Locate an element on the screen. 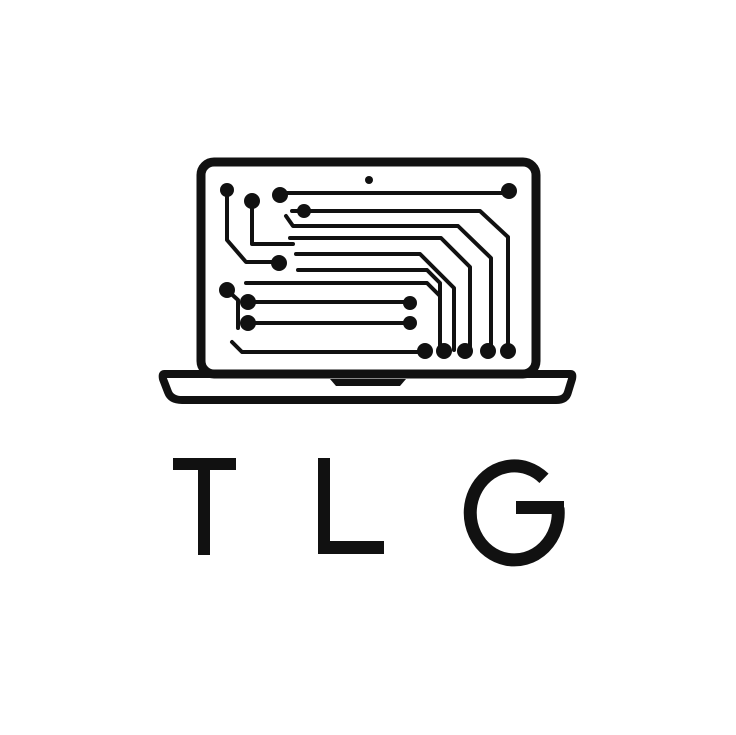 This screenshot has height=735, width=736. wordmark-letter-g is located at coordinates (514, 513).